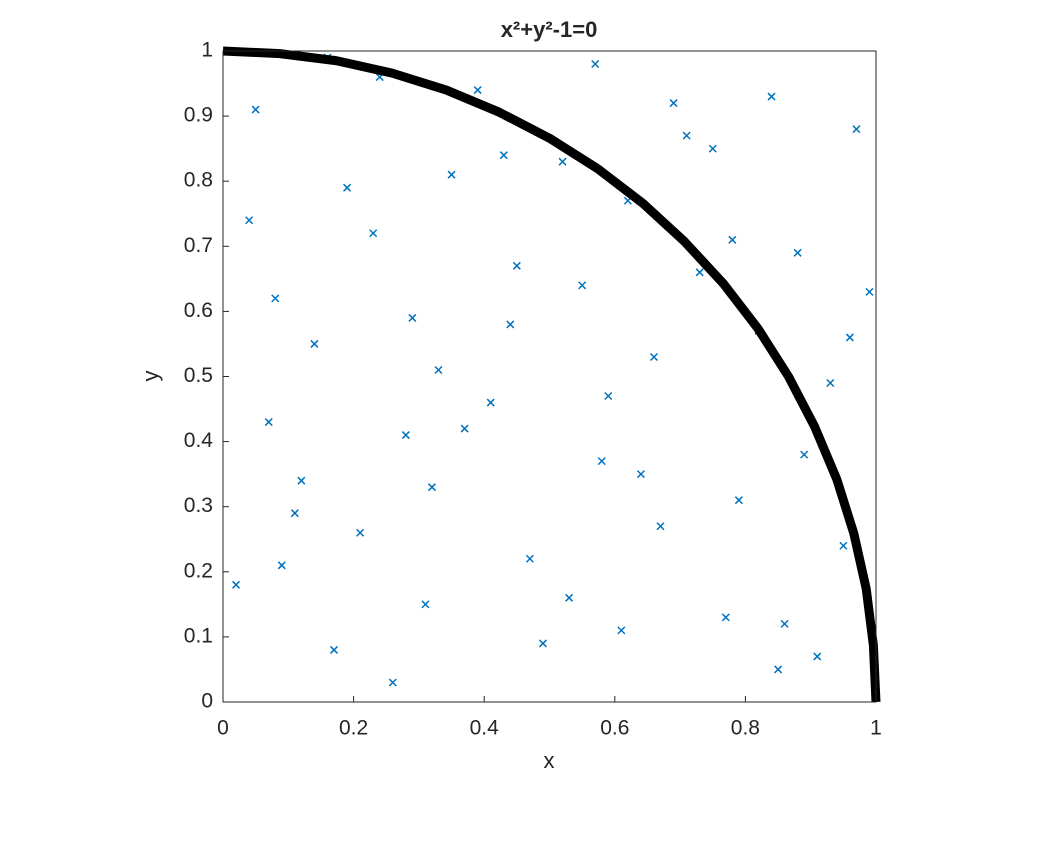 The width and height of the screenshot is (1060, 847). What do you see at coordinates (198, 635) in the screenshot?
I see `y-tick-label: 0.1` at bounding box center [198, 635].